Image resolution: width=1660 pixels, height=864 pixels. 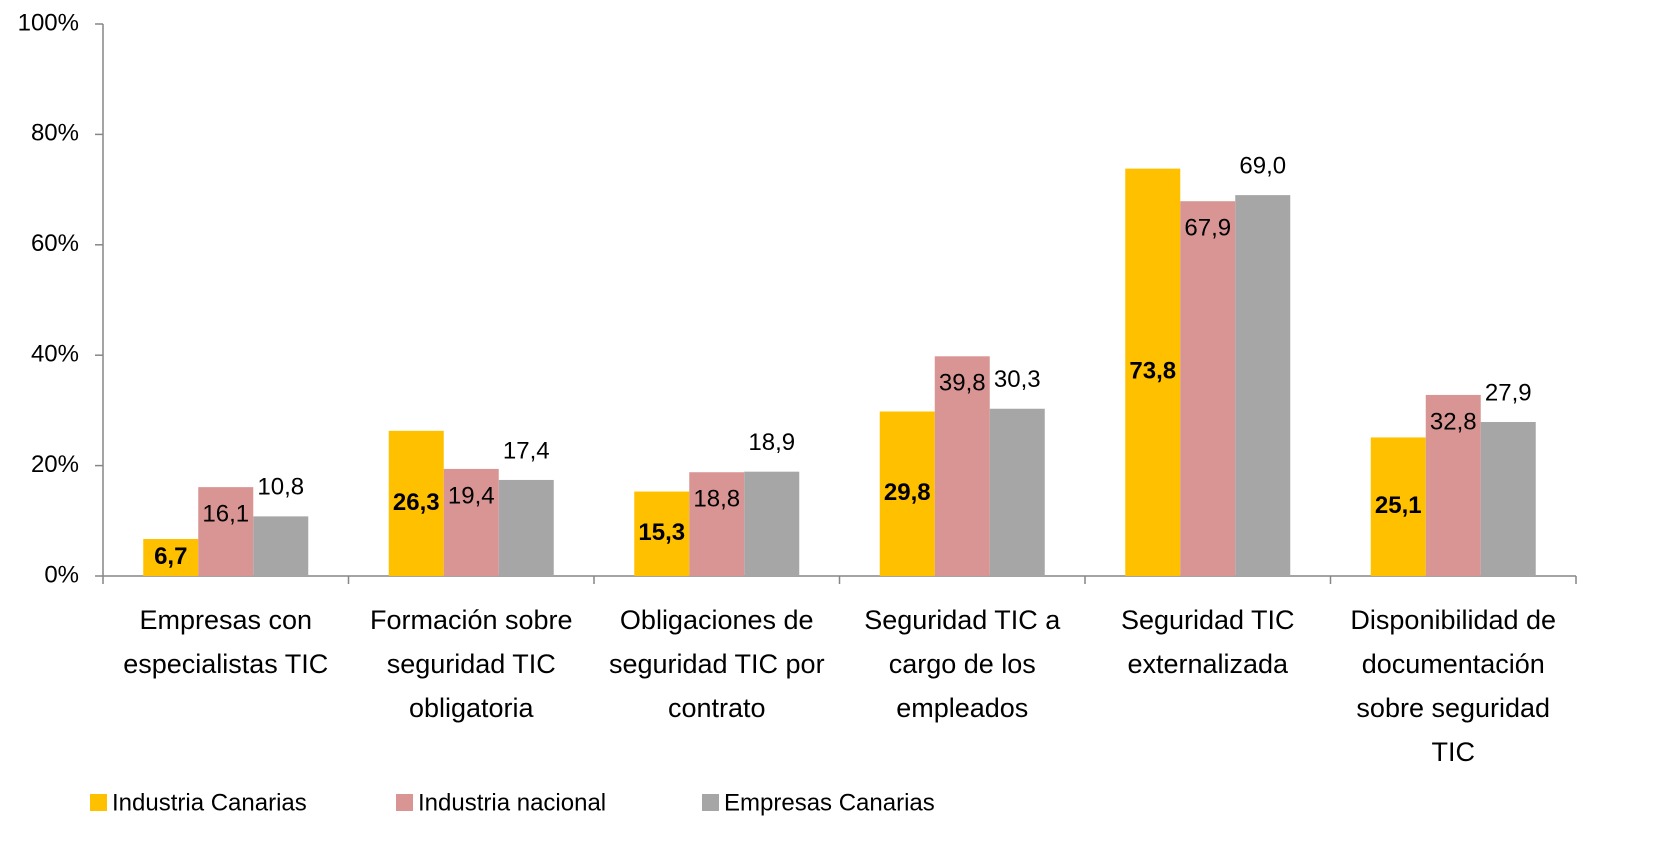 What do you see at coordinates (512, 802) in the screenshot?
I see `legend-label: Industria nacional` at bounding box center [512, 802].